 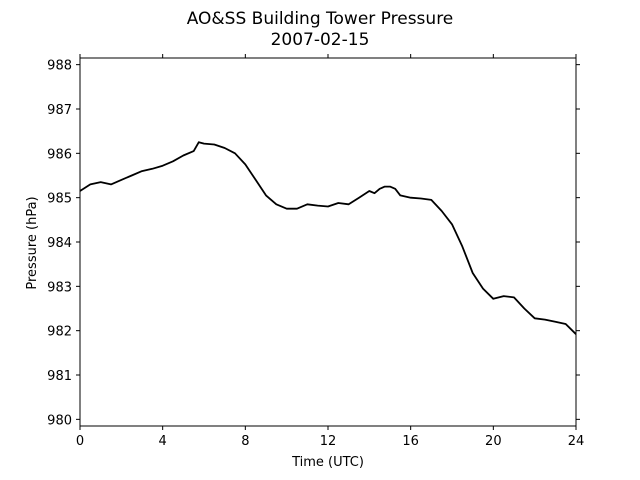 I want to click on x-axis-label: Time (UTC), so click(x=327, y=462).